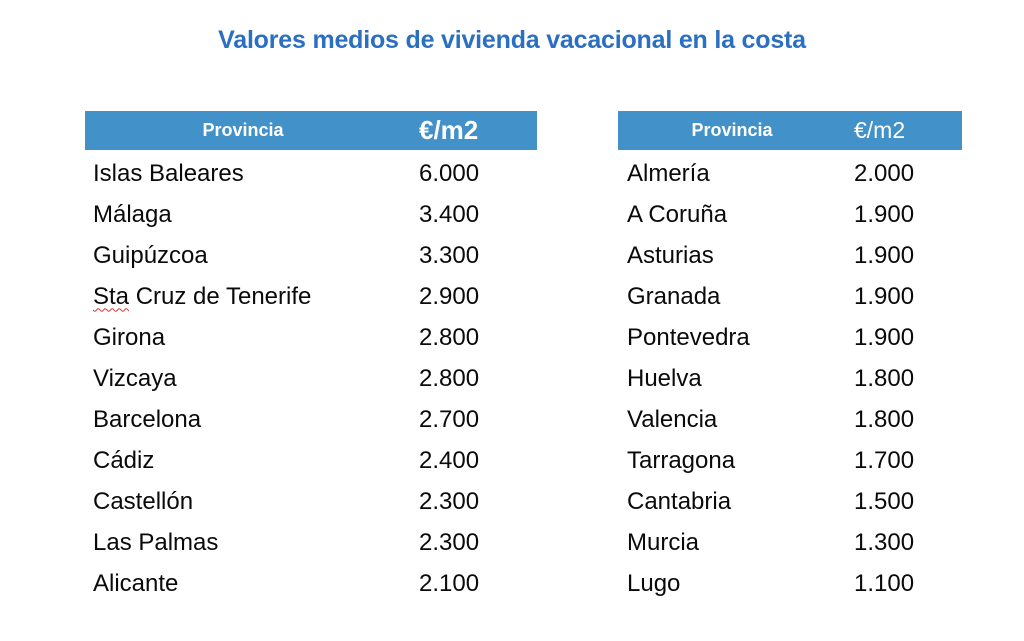  Describe the element at coordinates (884, 542) in the screenshot. I see `value-cell: 1.300` at that location.